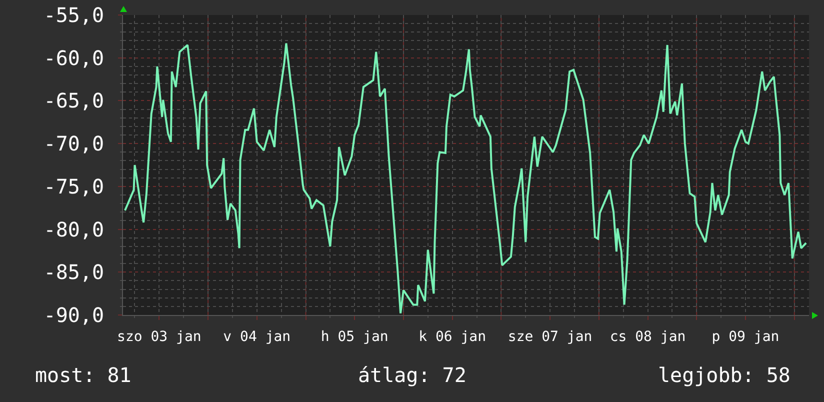 The image size is (824, 402). I want to click on y-tick-label: -85,0, so click(74, 272).